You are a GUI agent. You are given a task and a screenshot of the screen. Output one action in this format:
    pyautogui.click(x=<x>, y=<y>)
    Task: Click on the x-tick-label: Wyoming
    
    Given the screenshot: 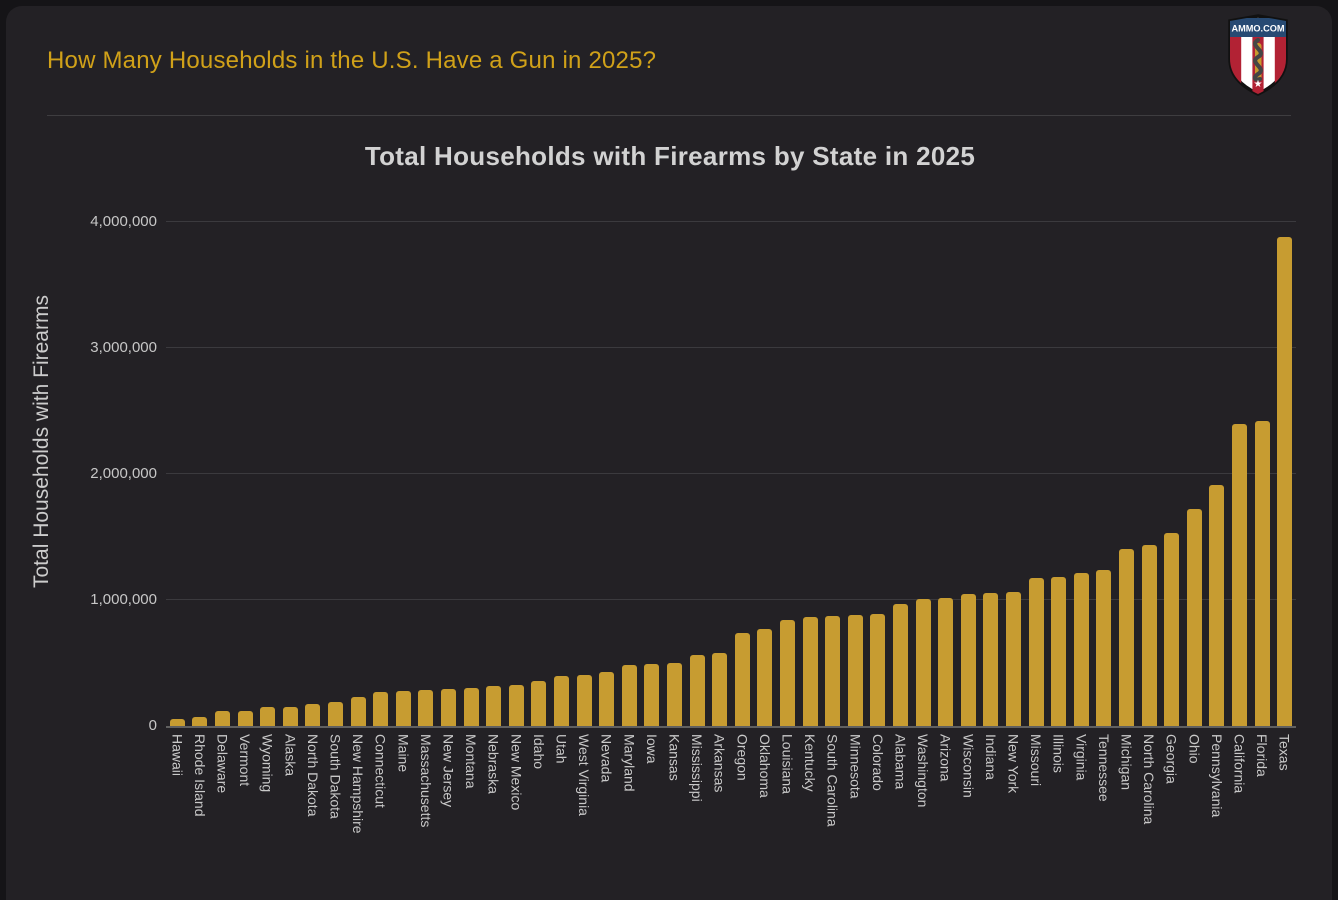 What is the action you would take?
    pyautogui.click(x=267, y=763)
    